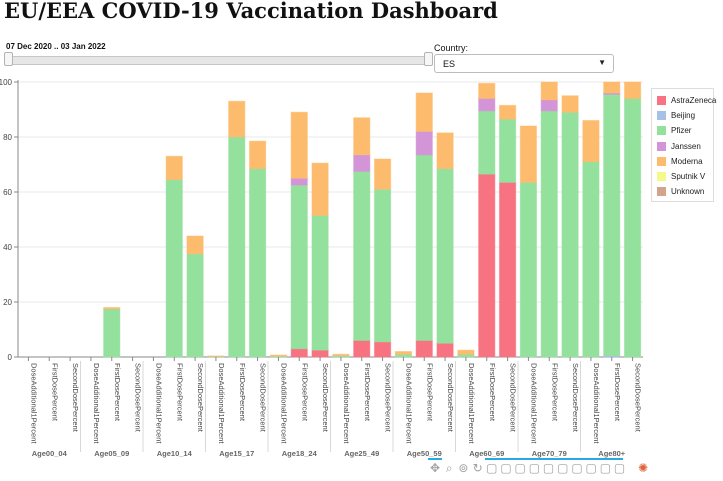  Describe the element at coordinates (428, 59) in the screenshot. I see `date-range-end-handle` at that location.